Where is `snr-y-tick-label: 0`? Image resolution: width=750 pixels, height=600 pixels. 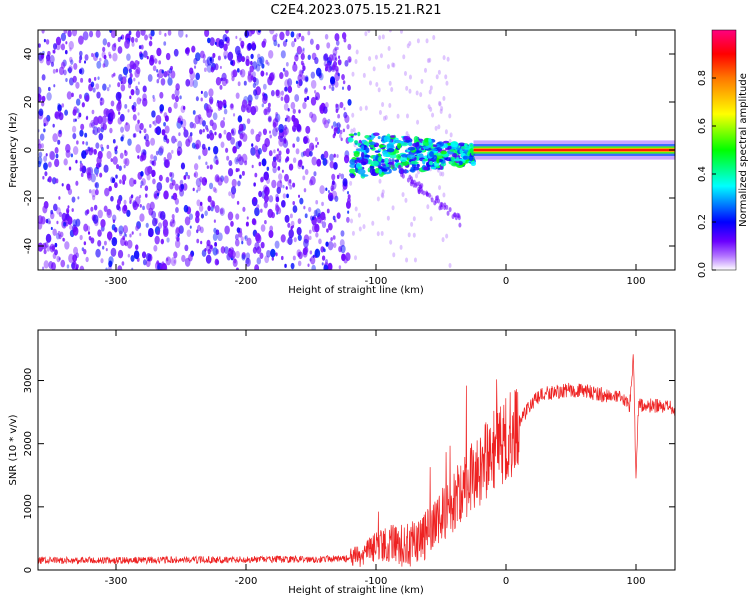
snr-y-tick-label: 0 is located at coordinates (28, 570).